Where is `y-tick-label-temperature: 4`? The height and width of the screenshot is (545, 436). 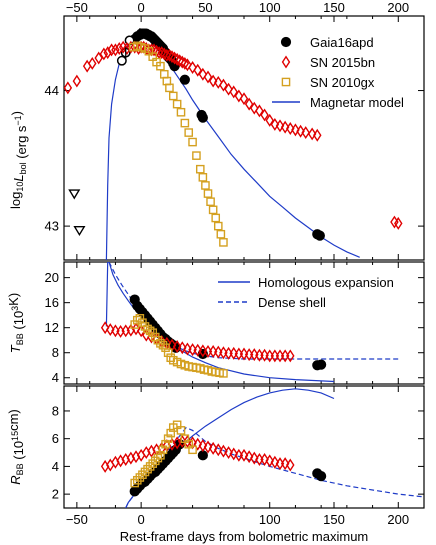
y-tick-label-temperature: 4 is located at coordinates (55, 377).